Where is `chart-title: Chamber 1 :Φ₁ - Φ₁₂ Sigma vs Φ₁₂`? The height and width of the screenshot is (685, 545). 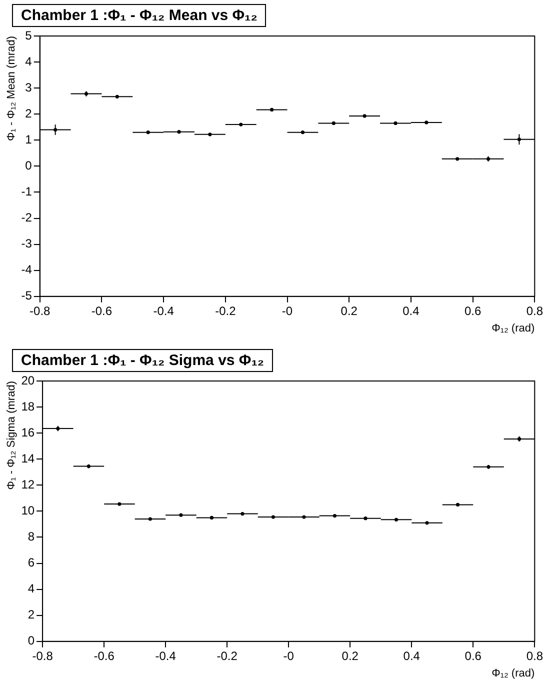
chart-title: Chamber 1 :Φ₁ - Φ₁₂ Sigma vs Φ₁₂ is located at coordinates (143, 360).